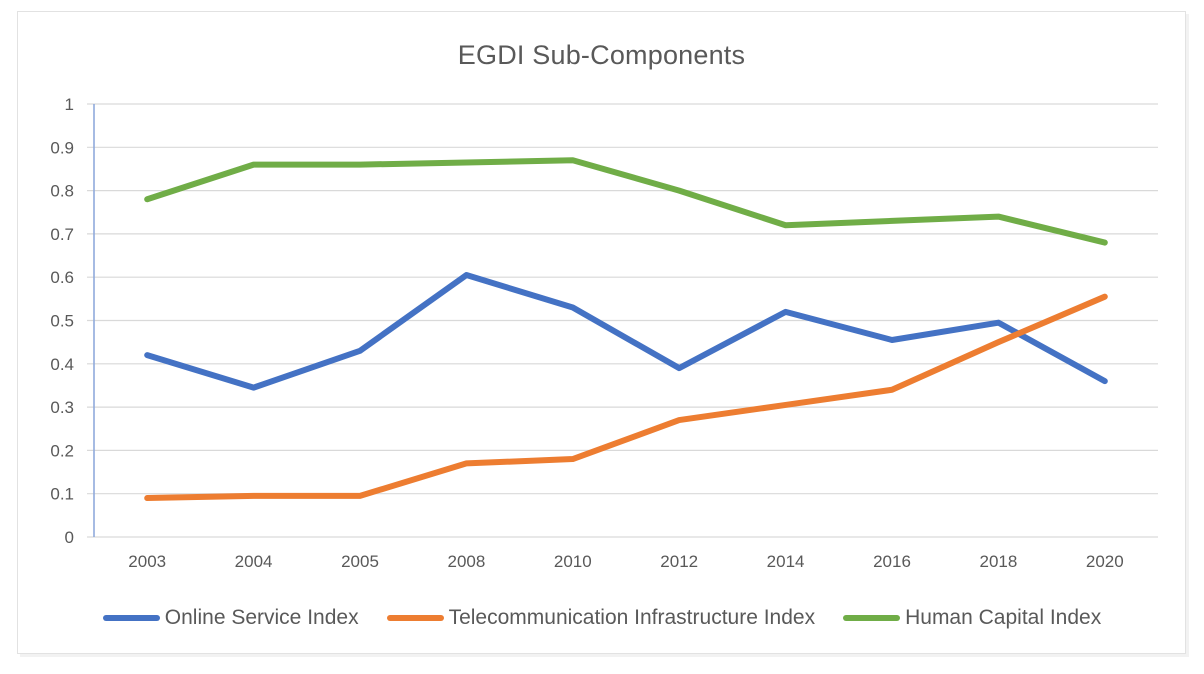 This screenshot has height=674, width=1204. Describe the element at coordinates (62, 234) in the screenshot. I see `y-tick-label: 0.7` at that location.